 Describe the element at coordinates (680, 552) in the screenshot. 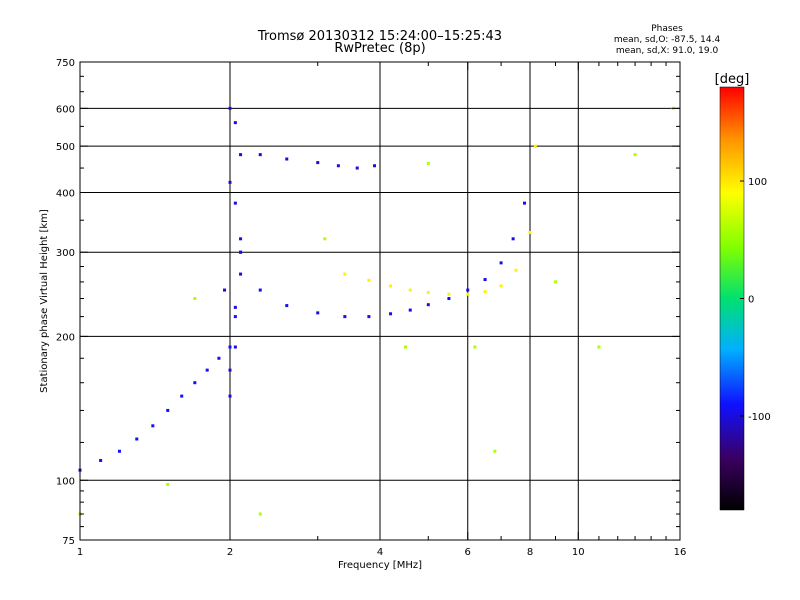

I see `x-tick-label: 16` at that location.